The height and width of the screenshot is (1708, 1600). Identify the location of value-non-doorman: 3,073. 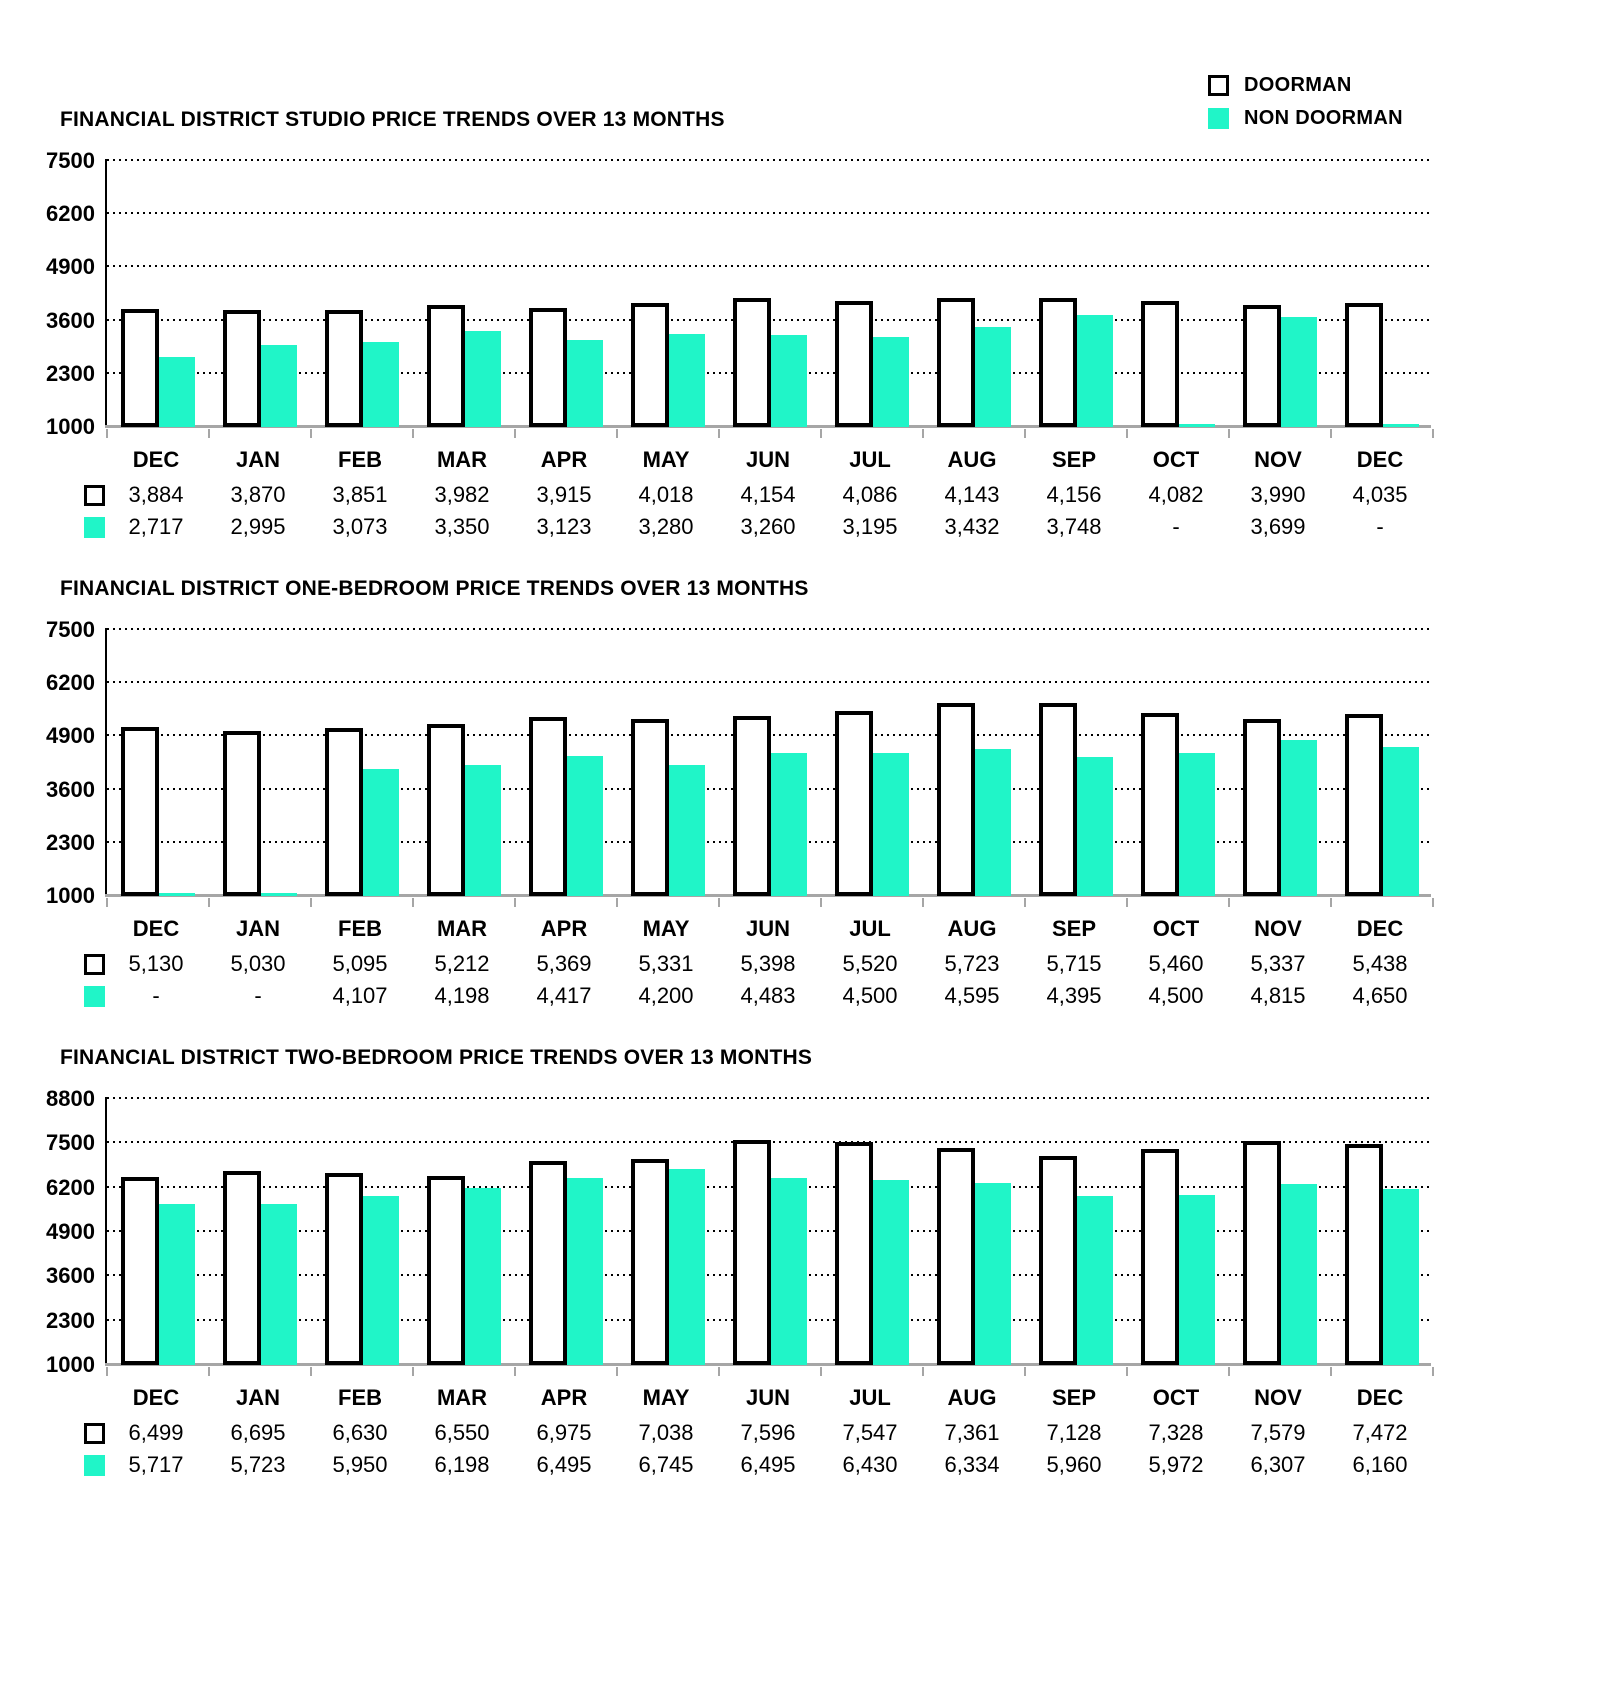
(360, 526).